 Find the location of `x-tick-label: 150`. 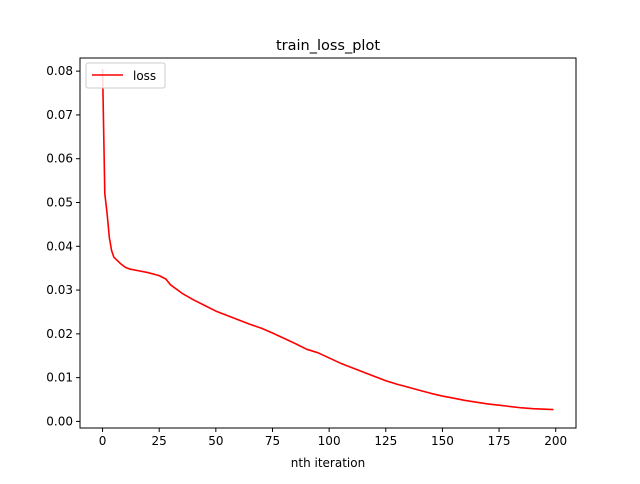

x-tick-label: 150 is located at coordinates (442, 441).